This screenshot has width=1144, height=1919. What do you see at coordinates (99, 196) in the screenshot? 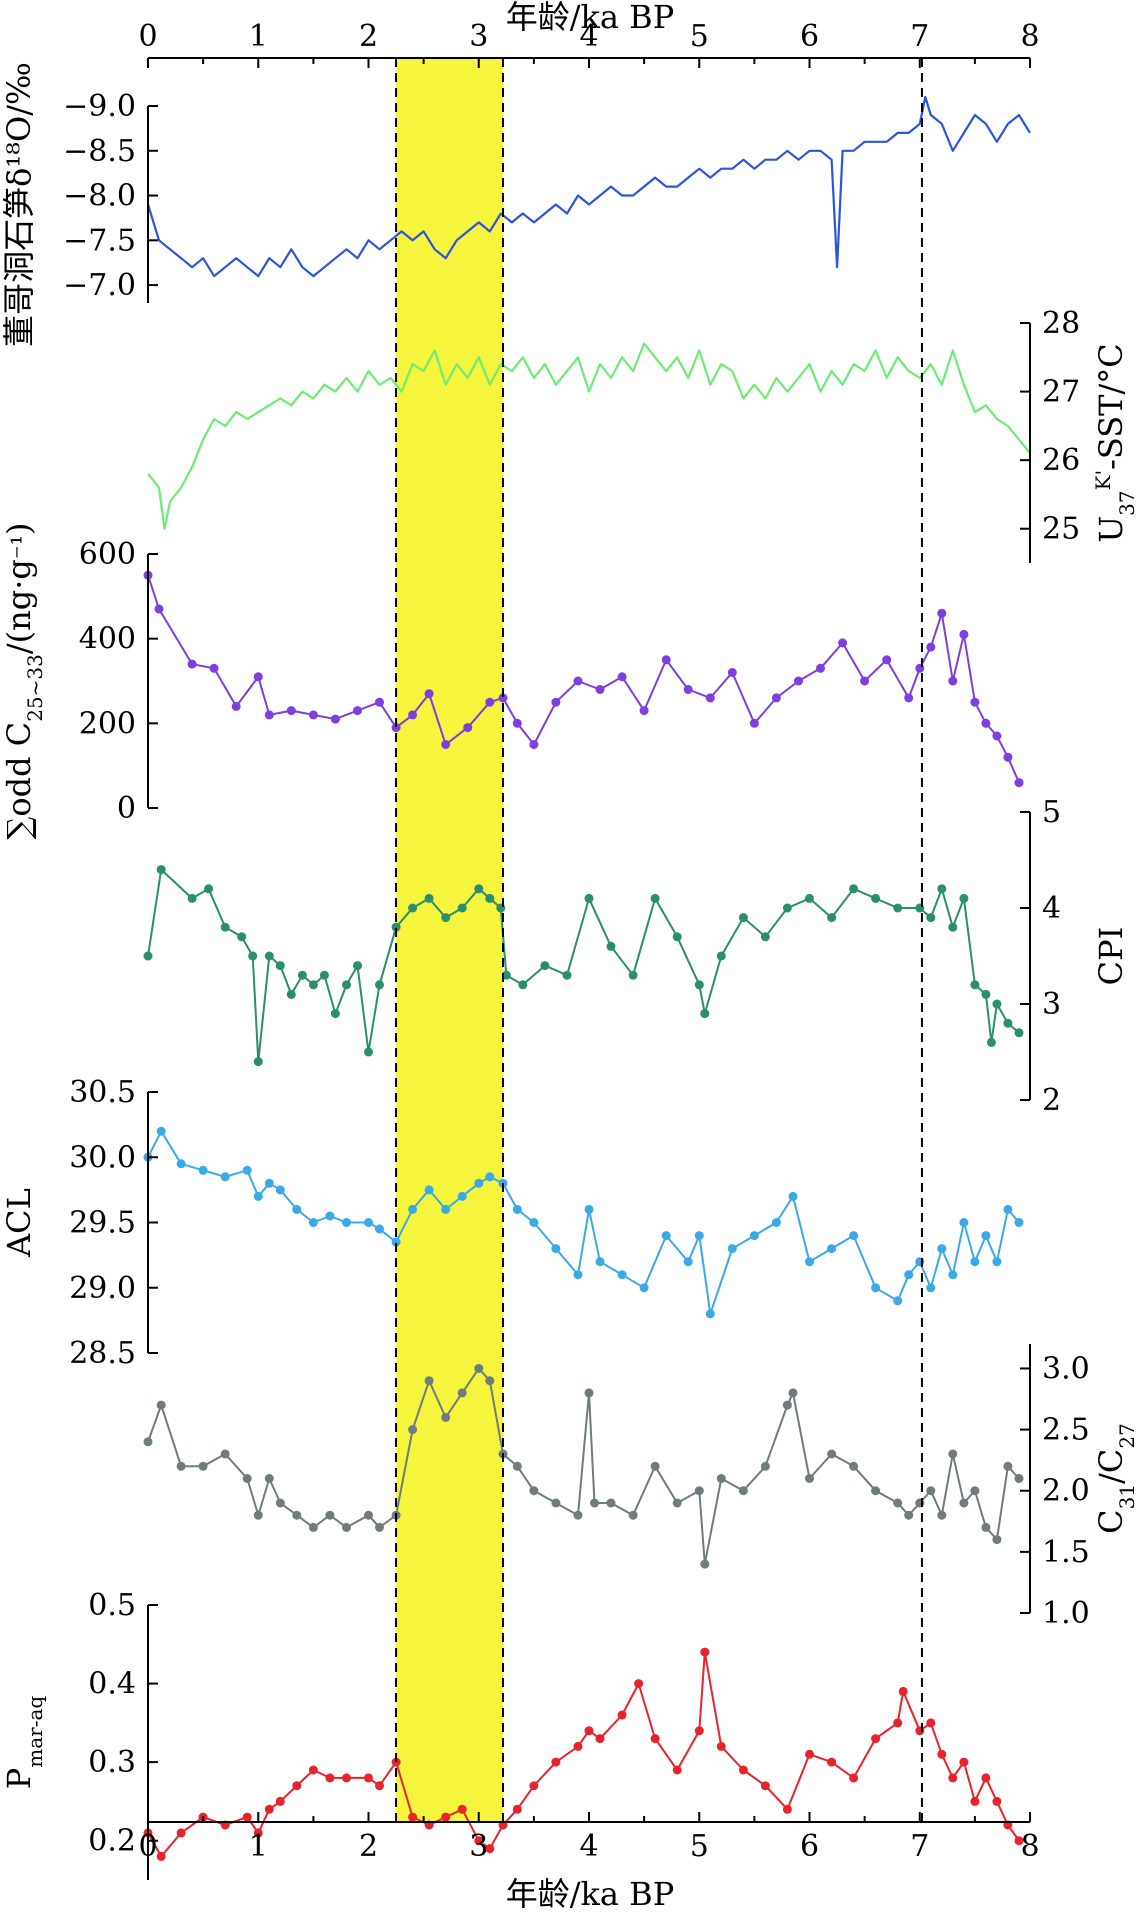
I see `d18o-y-tick-label: −8.0` at bounding box center [99, 196].